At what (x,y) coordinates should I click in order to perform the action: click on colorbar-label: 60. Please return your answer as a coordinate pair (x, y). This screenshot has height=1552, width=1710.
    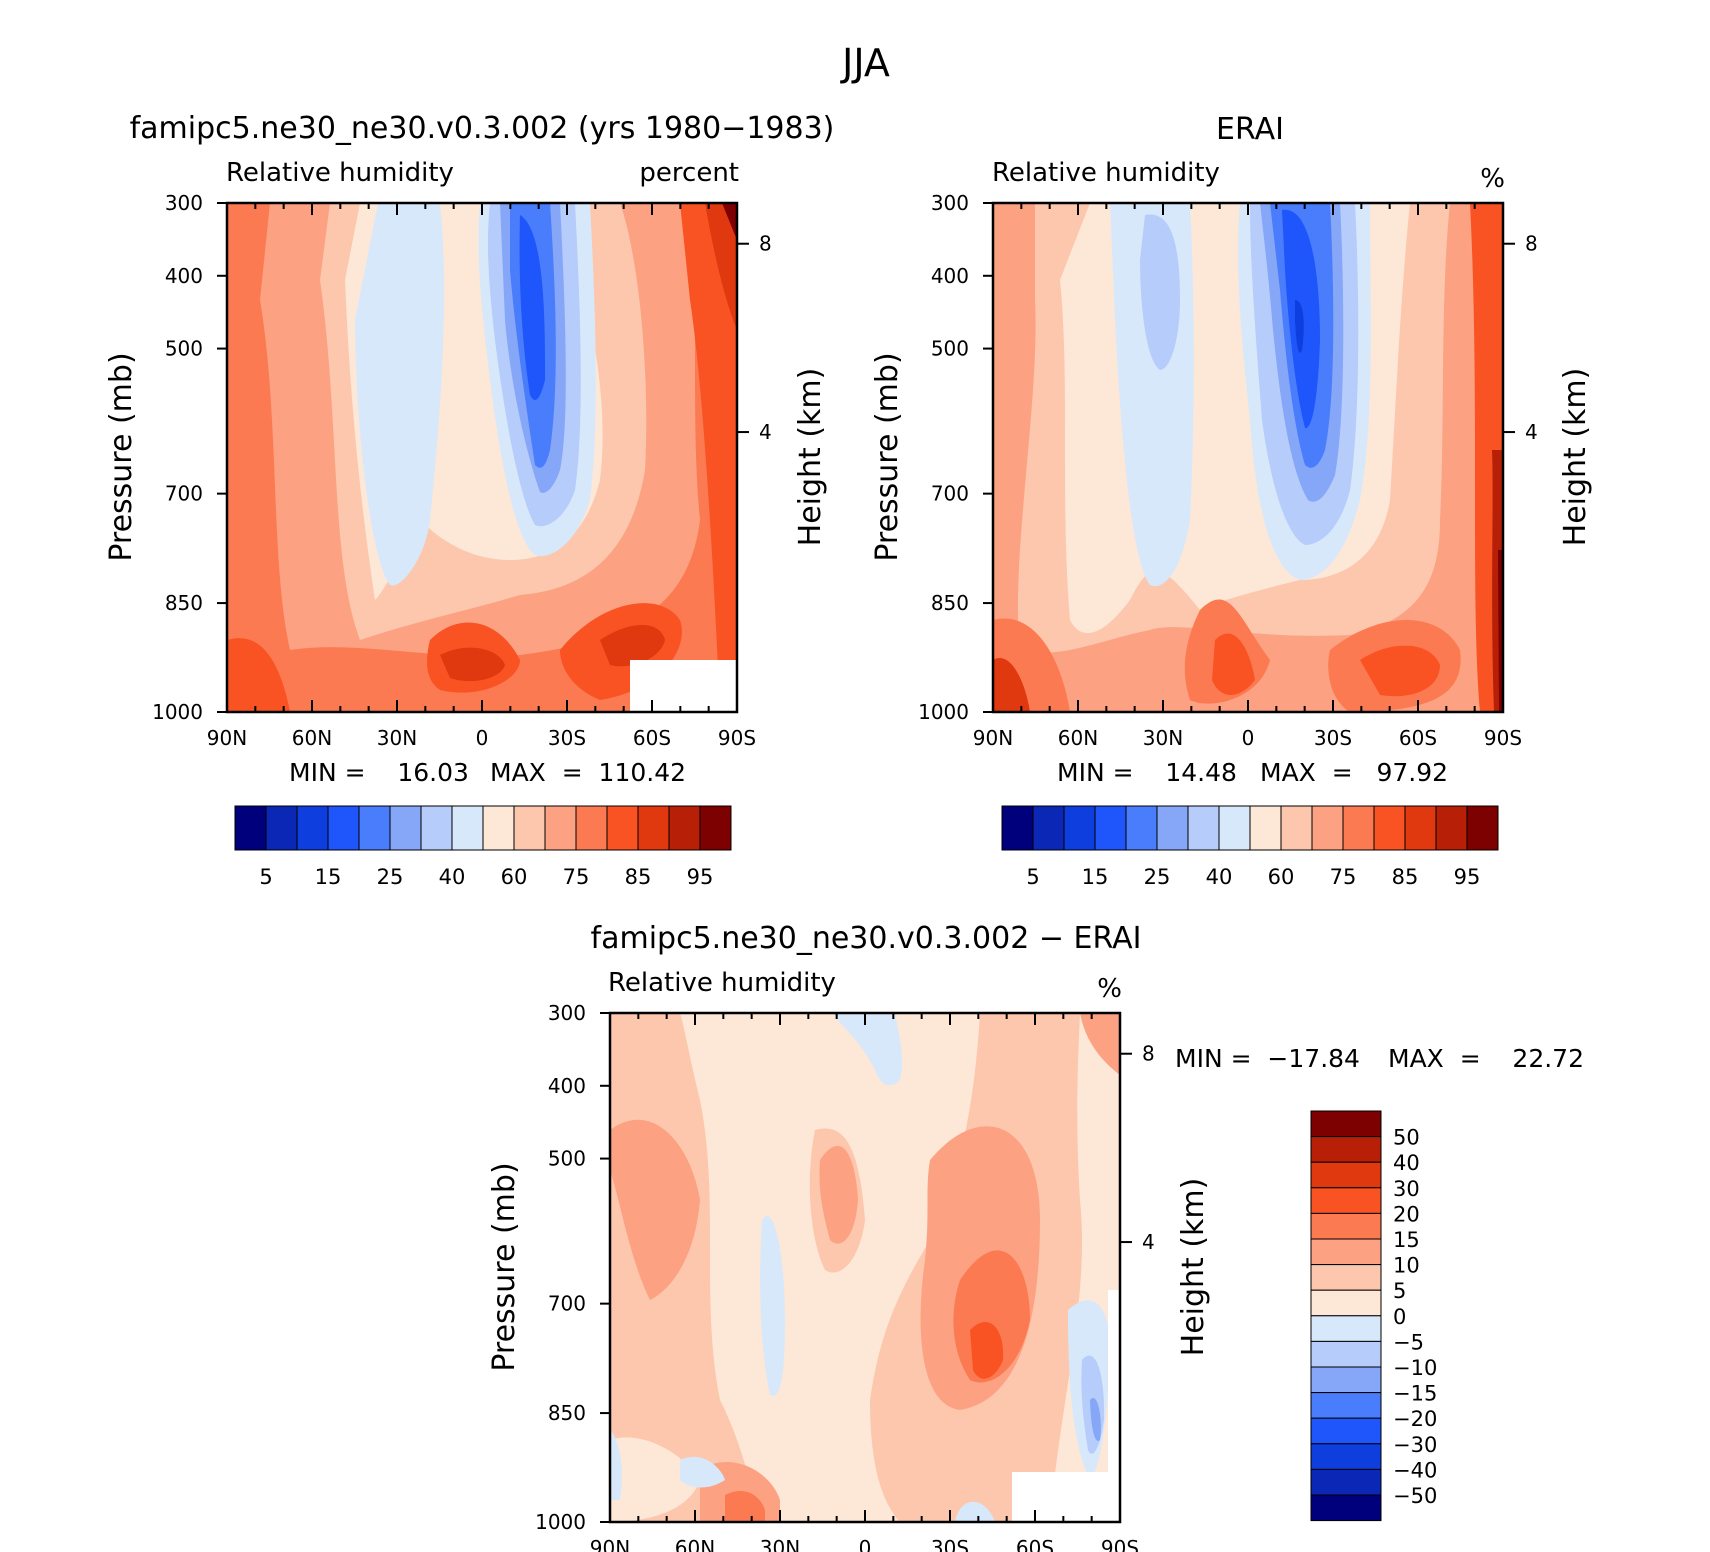
    Looking at the image, I should click on (514, 877).